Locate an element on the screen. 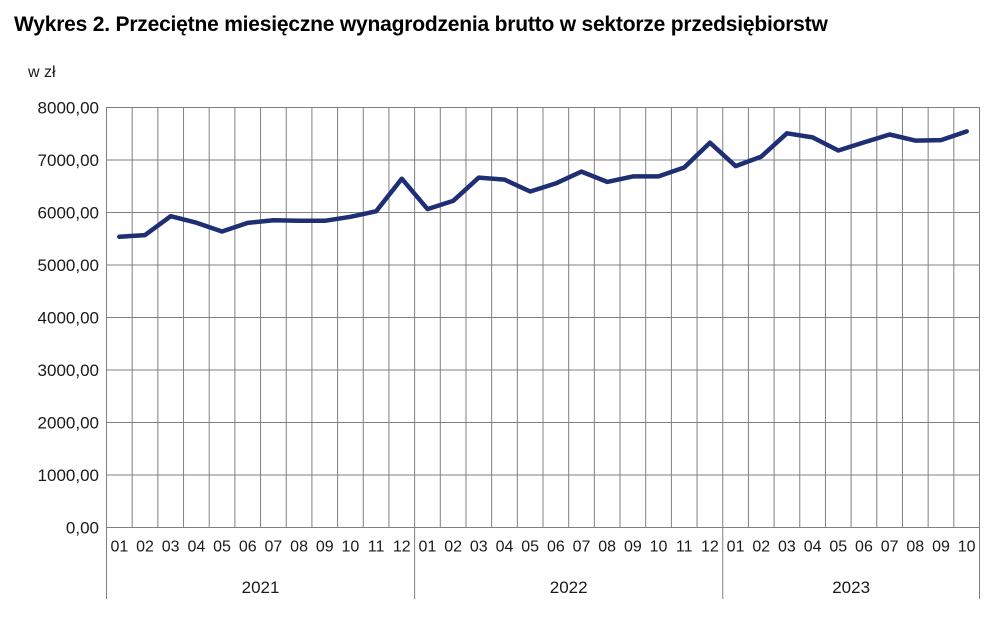 This screenshot has width=1003, height=622. y-axis-tick-label: 2000,00 is located at coordinates (68, 423).